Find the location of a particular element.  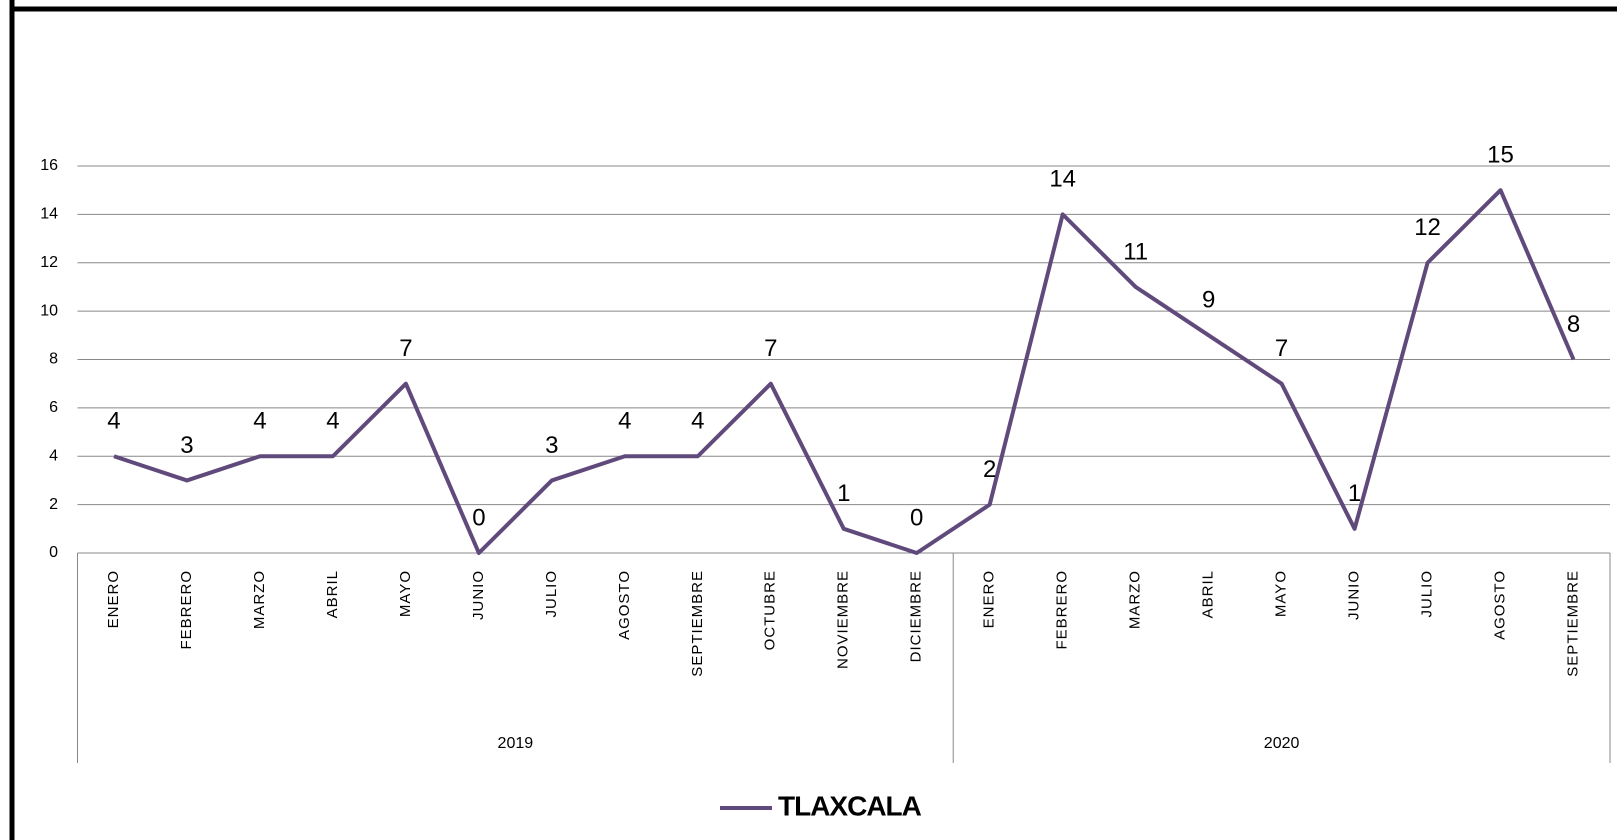

y-tick-label: 8 is located at coordinates (53, 359).